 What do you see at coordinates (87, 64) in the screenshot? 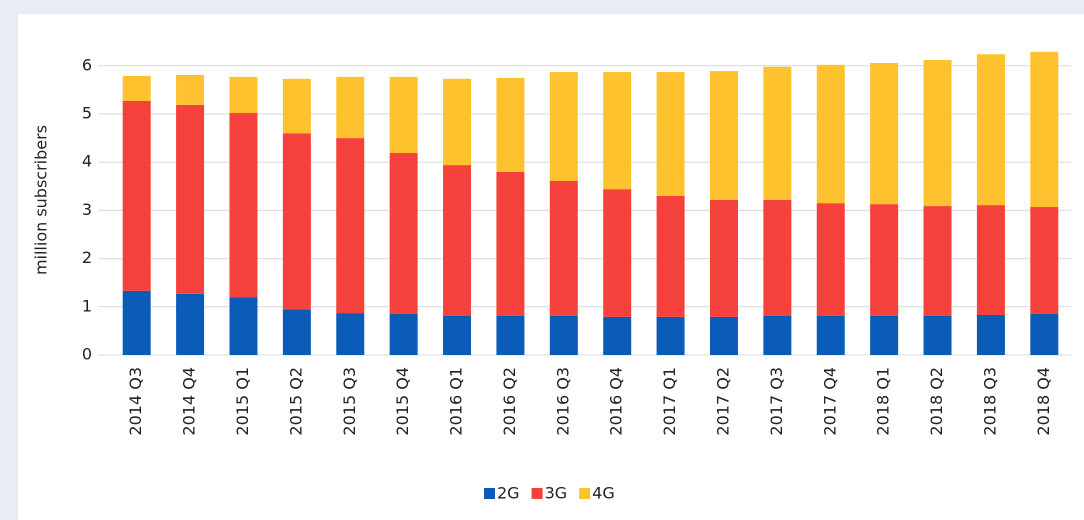
I see `y-tick-label: 6` at bounding box center [87, 64].